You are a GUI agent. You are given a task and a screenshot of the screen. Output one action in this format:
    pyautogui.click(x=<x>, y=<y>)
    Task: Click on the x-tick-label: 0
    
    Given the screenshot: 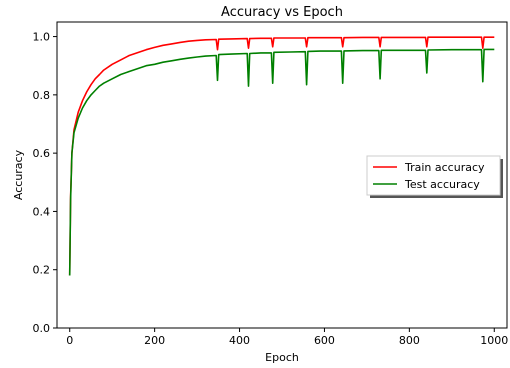 What is the action you would take?
    pyautogui.click(x=69, y=340)
    